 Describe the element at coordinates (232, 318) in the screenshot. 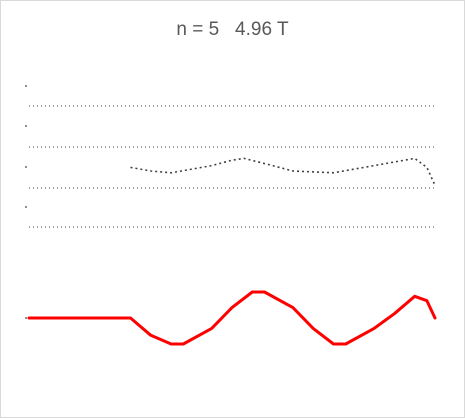

I see `main-series-line` at that location.